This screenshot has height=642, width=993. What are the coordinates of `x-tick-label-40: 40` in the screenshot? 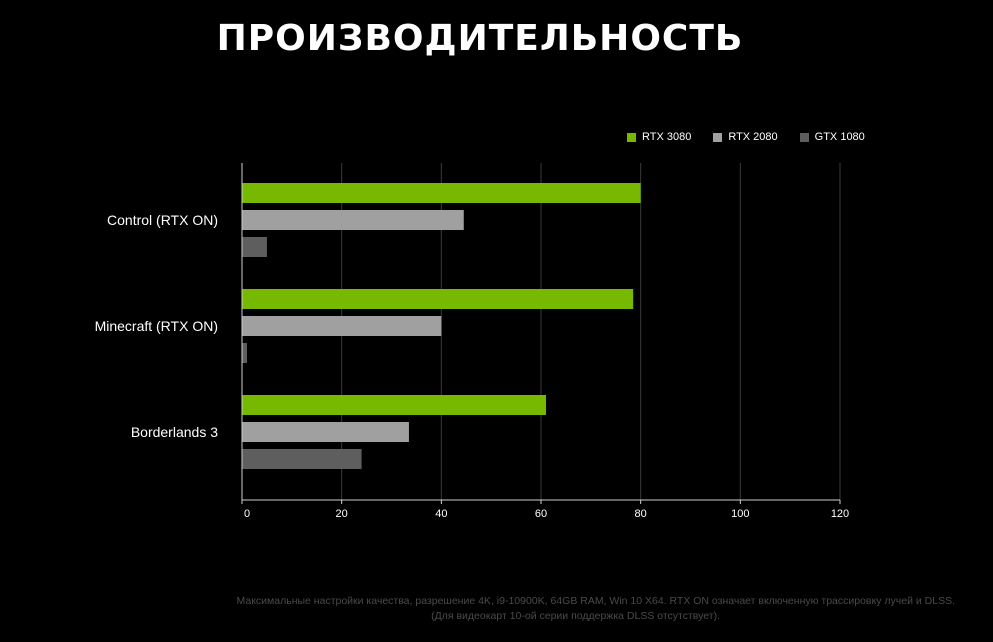 It's located at (441, 514).